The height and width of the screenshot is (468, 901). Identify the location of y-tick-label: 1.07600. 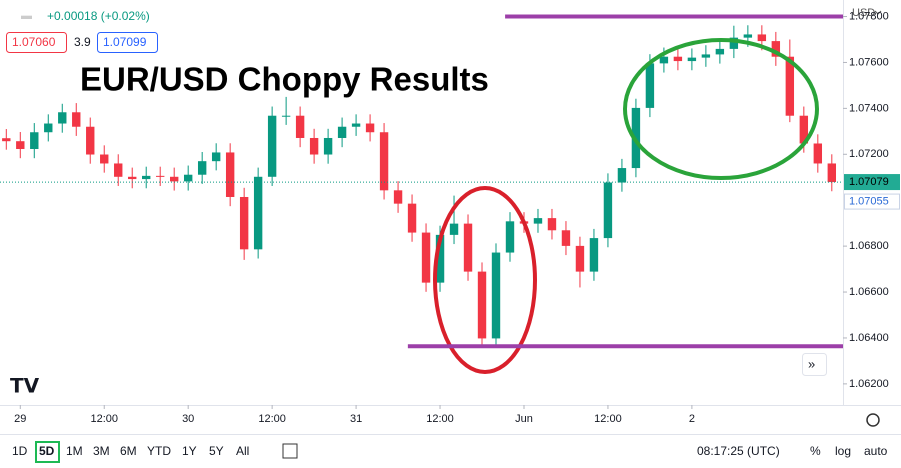
(869, 62).